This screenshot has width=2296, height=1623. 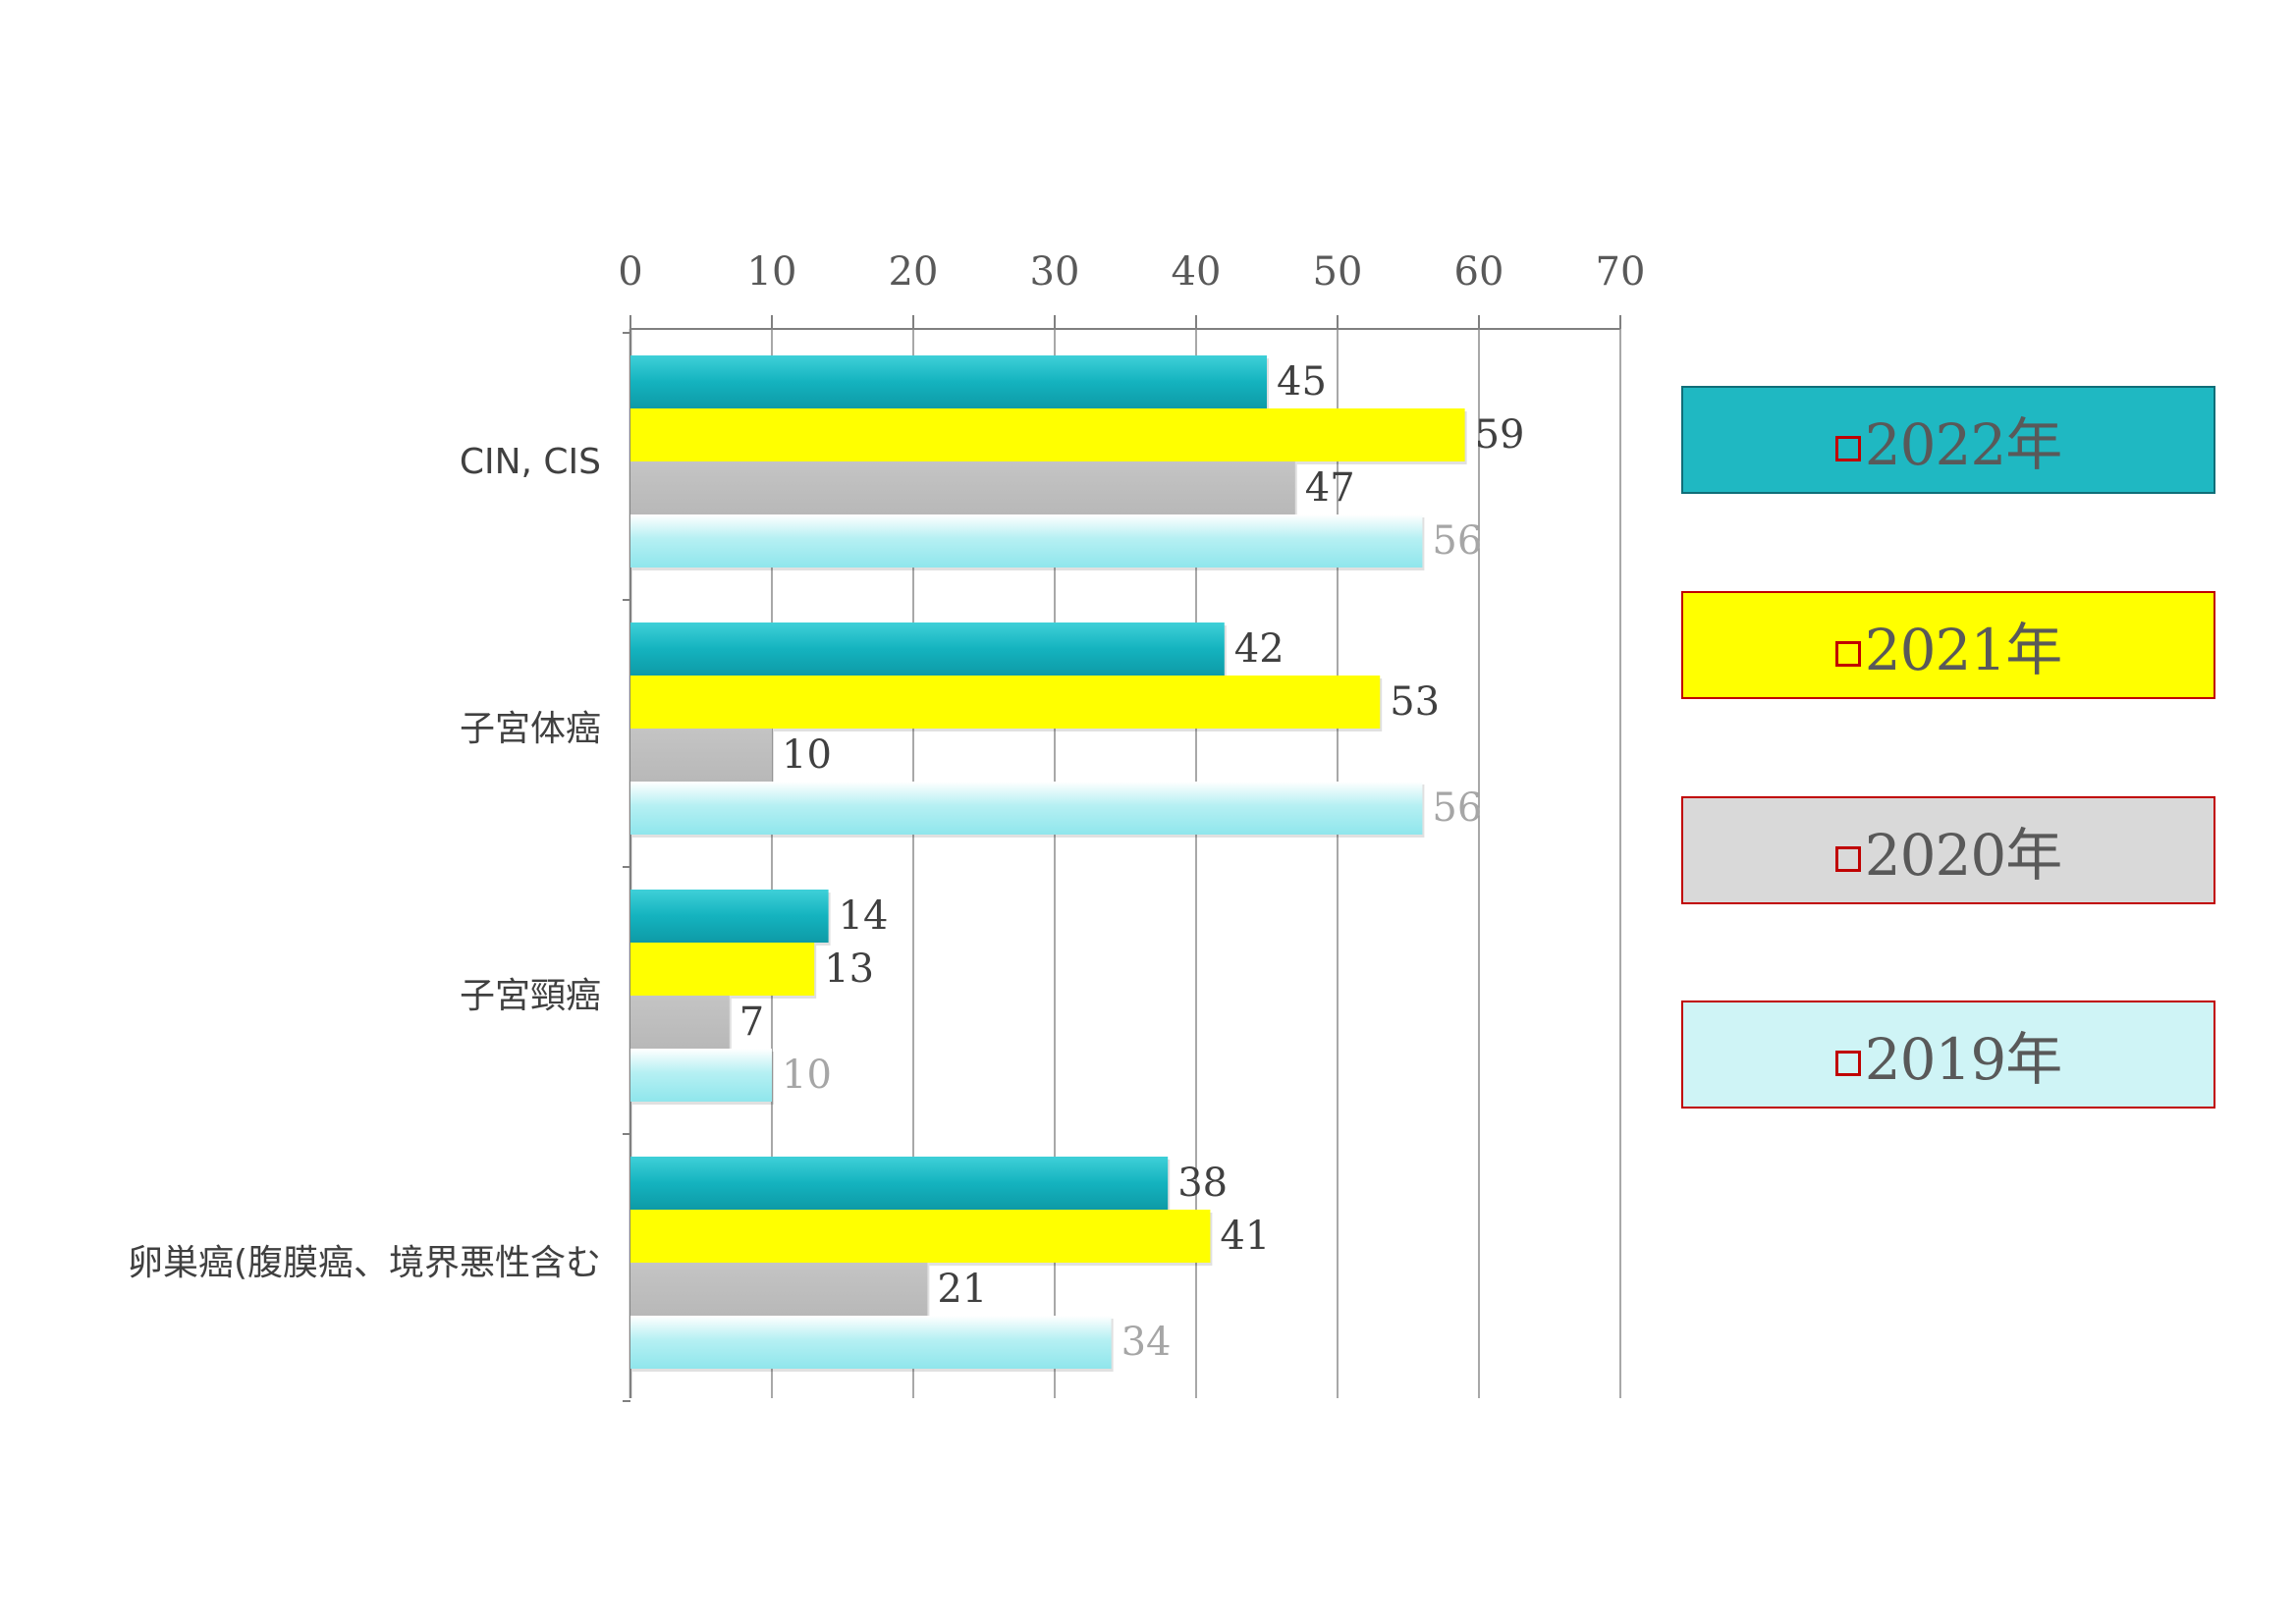 What do you see at coordinates (1259, 649) in the screenshot?
I see `data-label: 42` at bounding box center [1259, 649].